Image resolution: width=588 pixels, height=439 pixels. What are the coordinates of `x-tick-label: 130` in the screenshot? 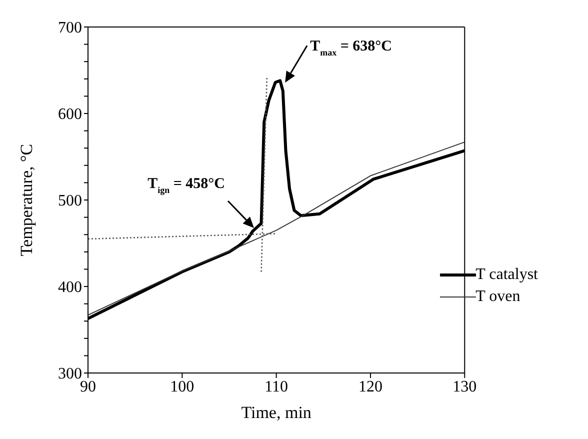 It's located at (464, 387).